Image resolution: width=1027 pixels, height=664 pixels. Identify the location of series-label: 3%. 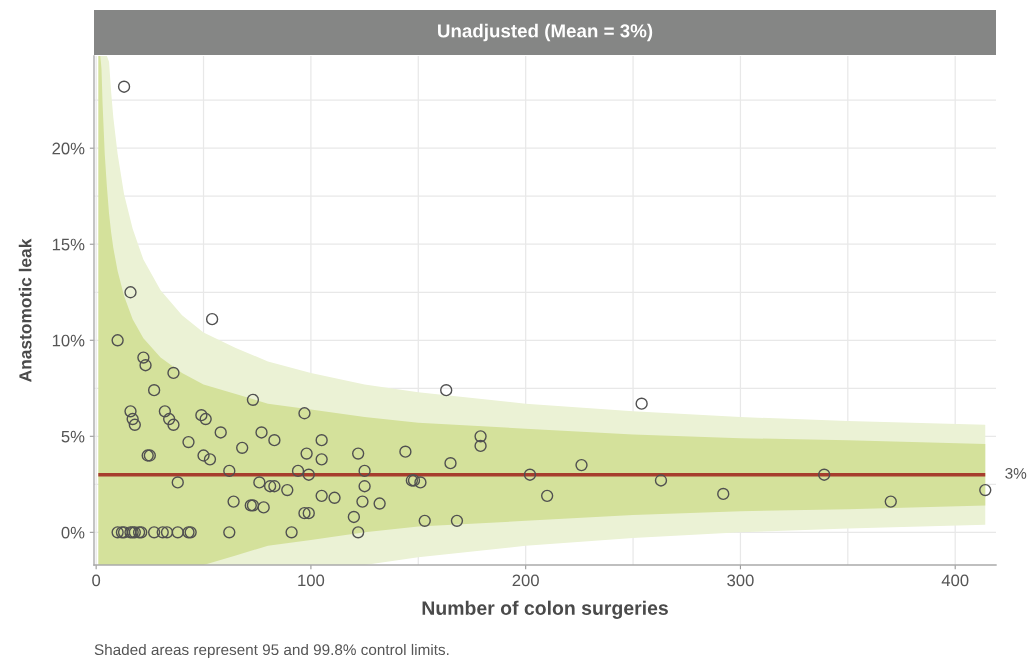
(1016, 473).